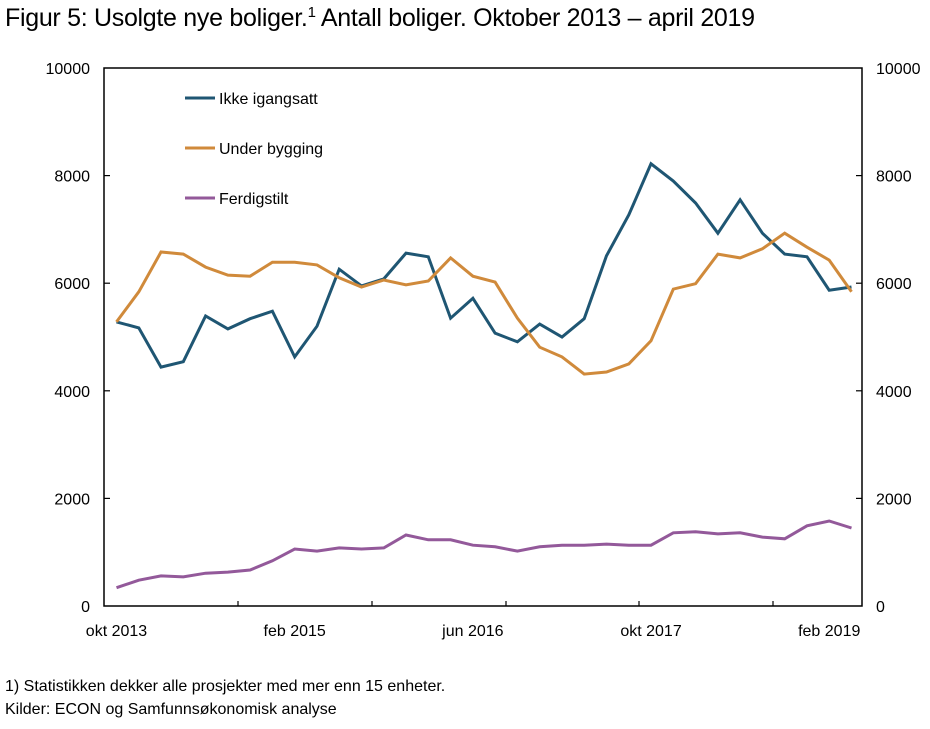 The width and height of the screenshot is (930, 729). What do you see at coordinates (72, 284) in the screenshot?
I see `y-tick-label-left: 6000` at bounding box center [72, 284].